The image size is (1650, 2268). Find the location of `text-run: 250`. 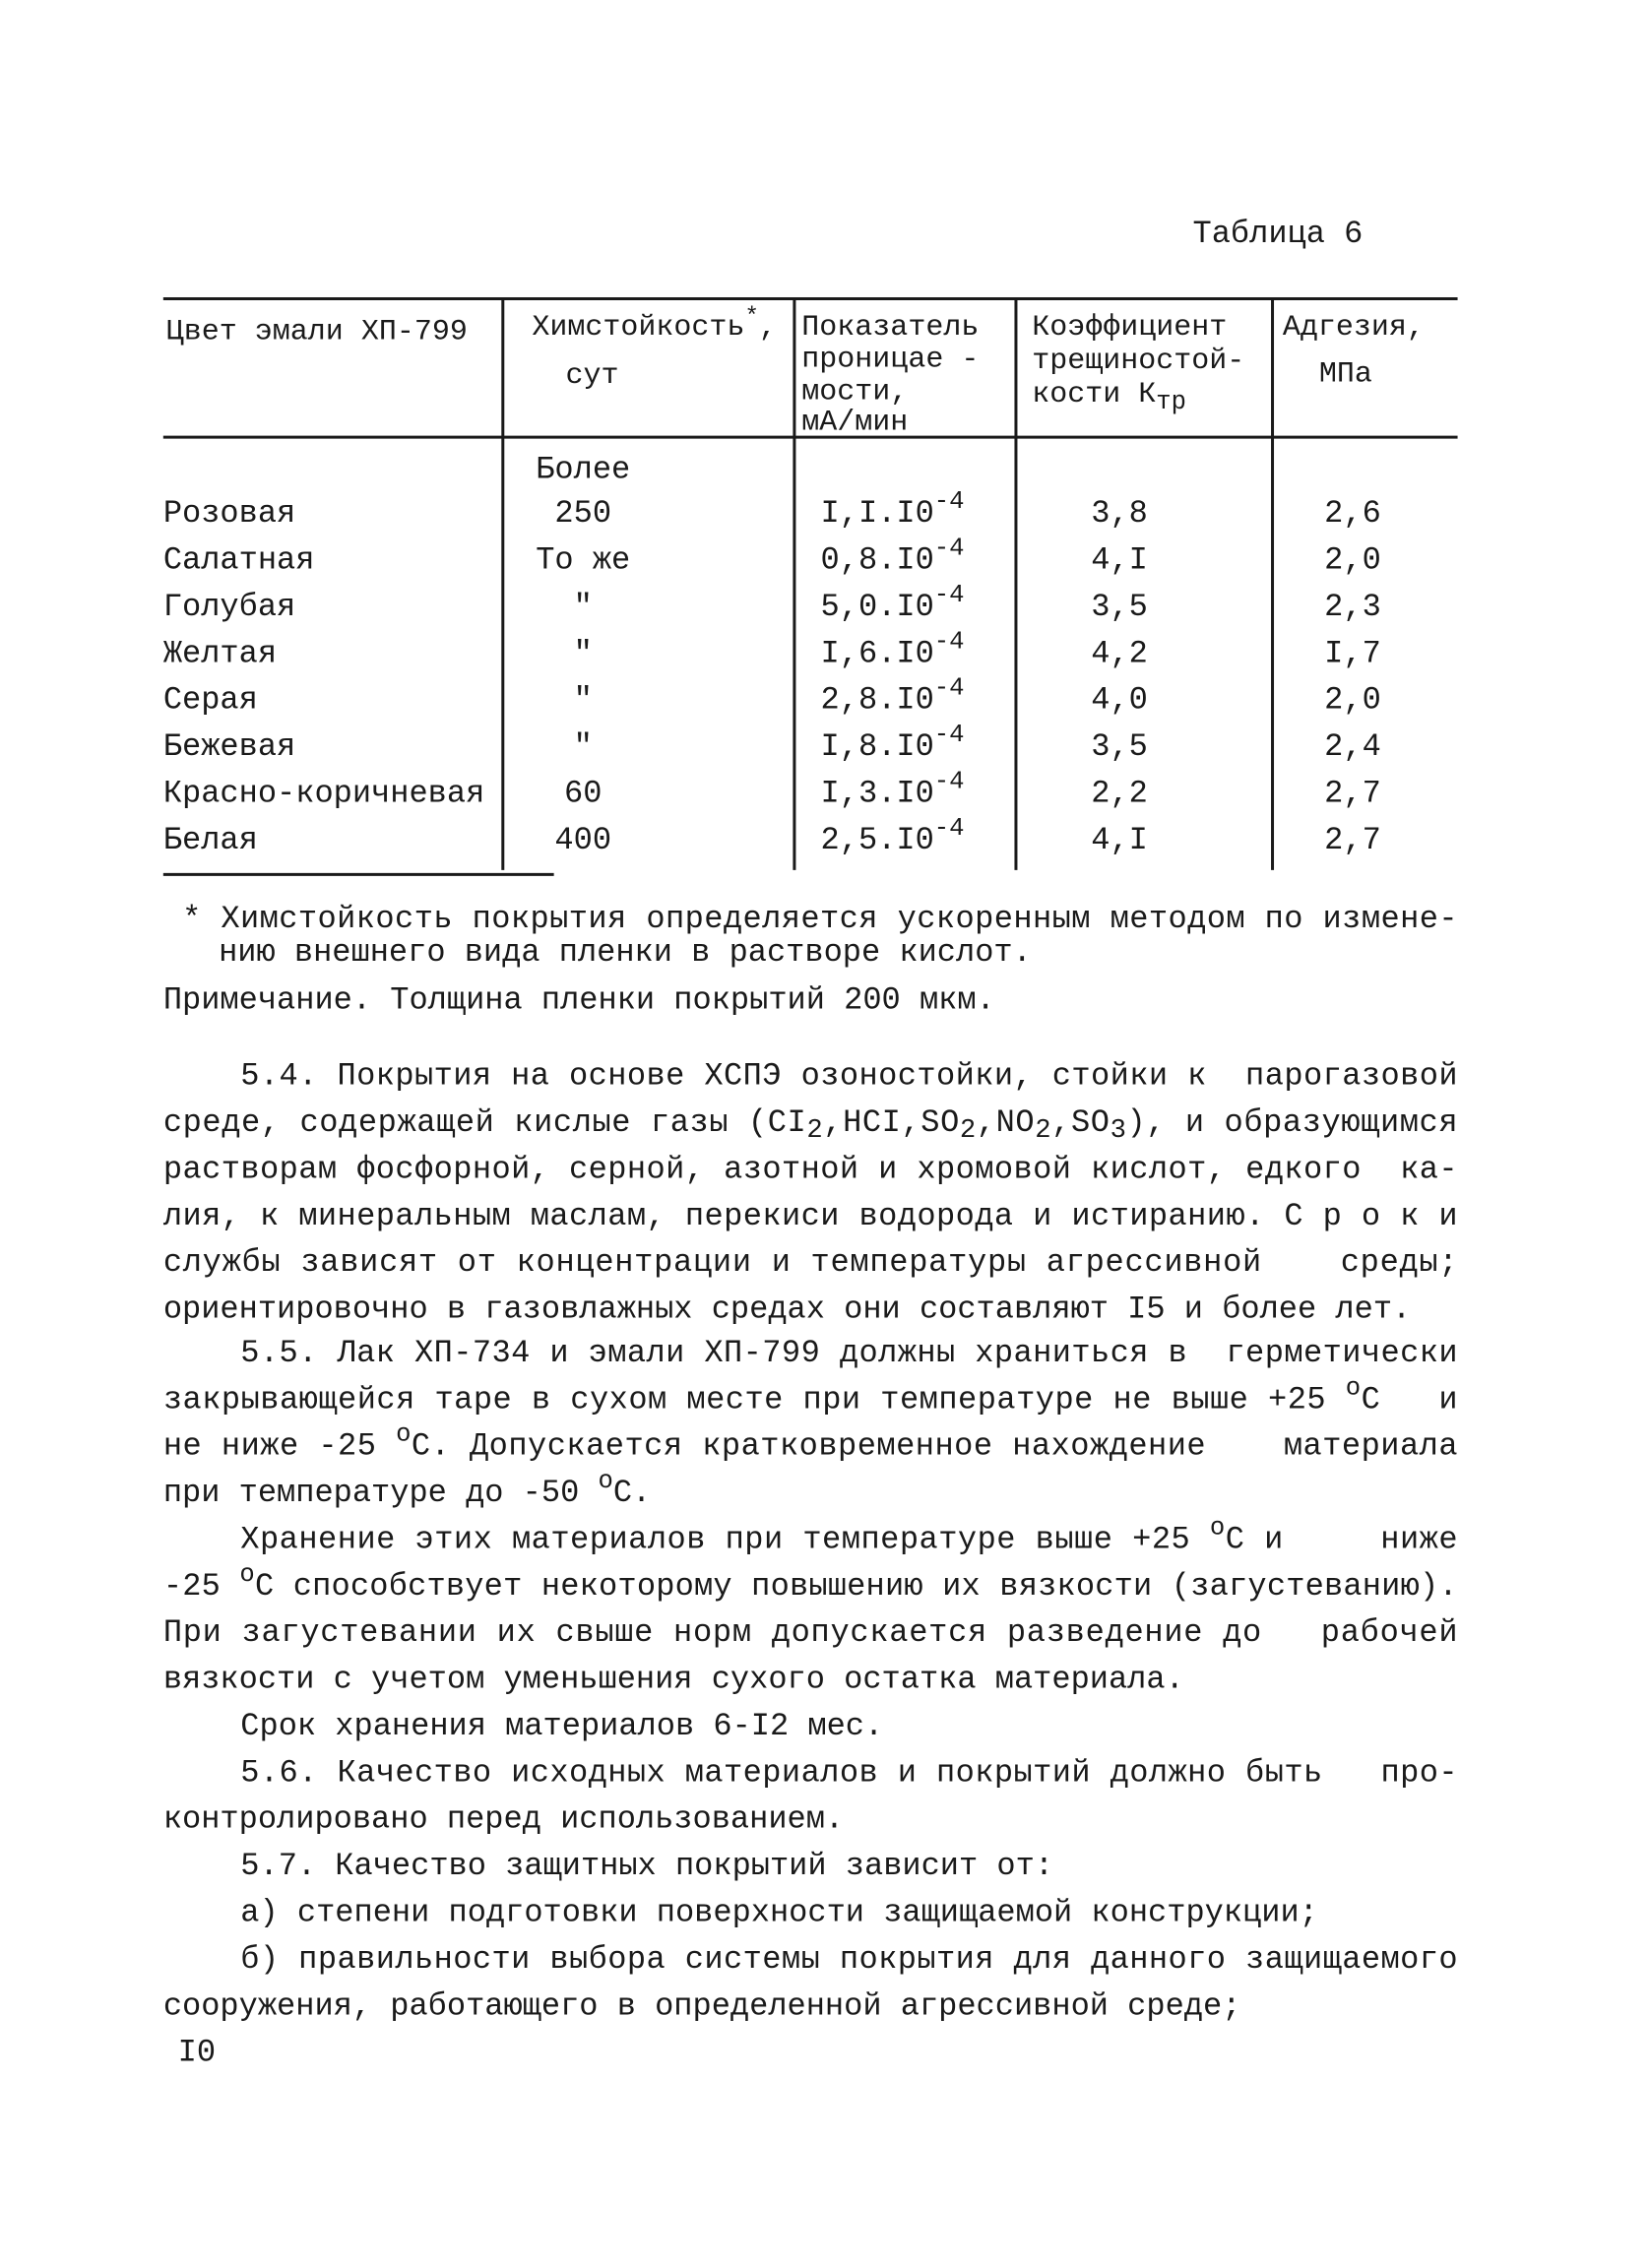

text-run: 250 is located at coordinates (582, 513).